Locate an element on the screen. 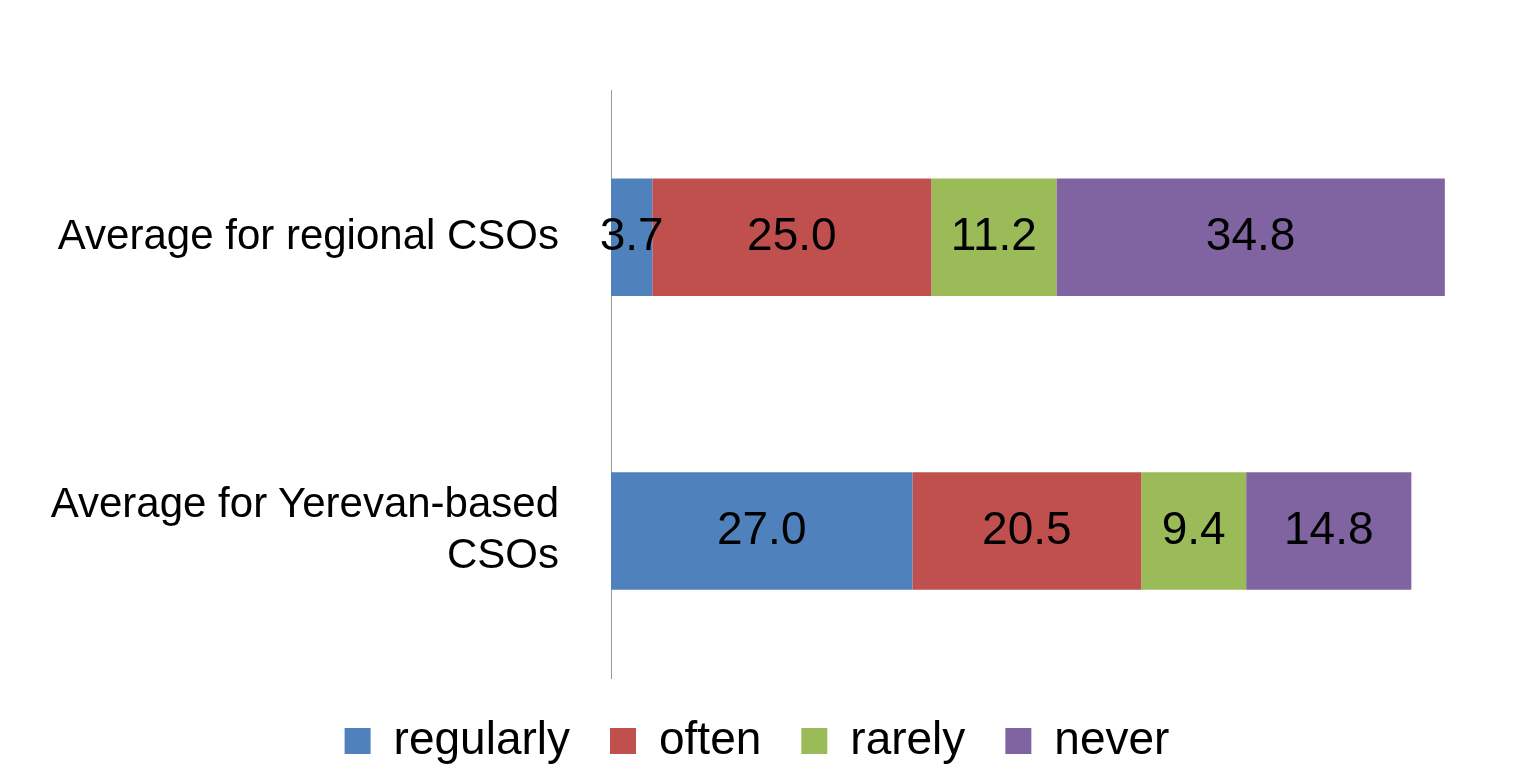  data-label: 27.0 is located at coordinates (761, 527).